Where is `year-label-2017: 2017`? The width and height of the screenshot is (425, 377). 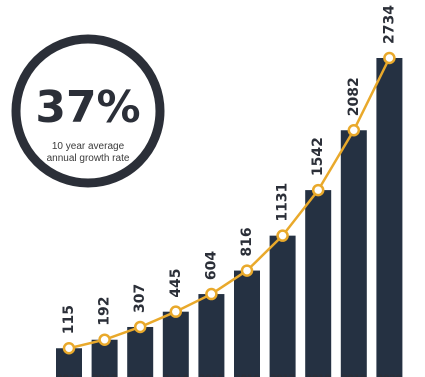
year-label-2017: 2017 is located at coordinates (282, 375).